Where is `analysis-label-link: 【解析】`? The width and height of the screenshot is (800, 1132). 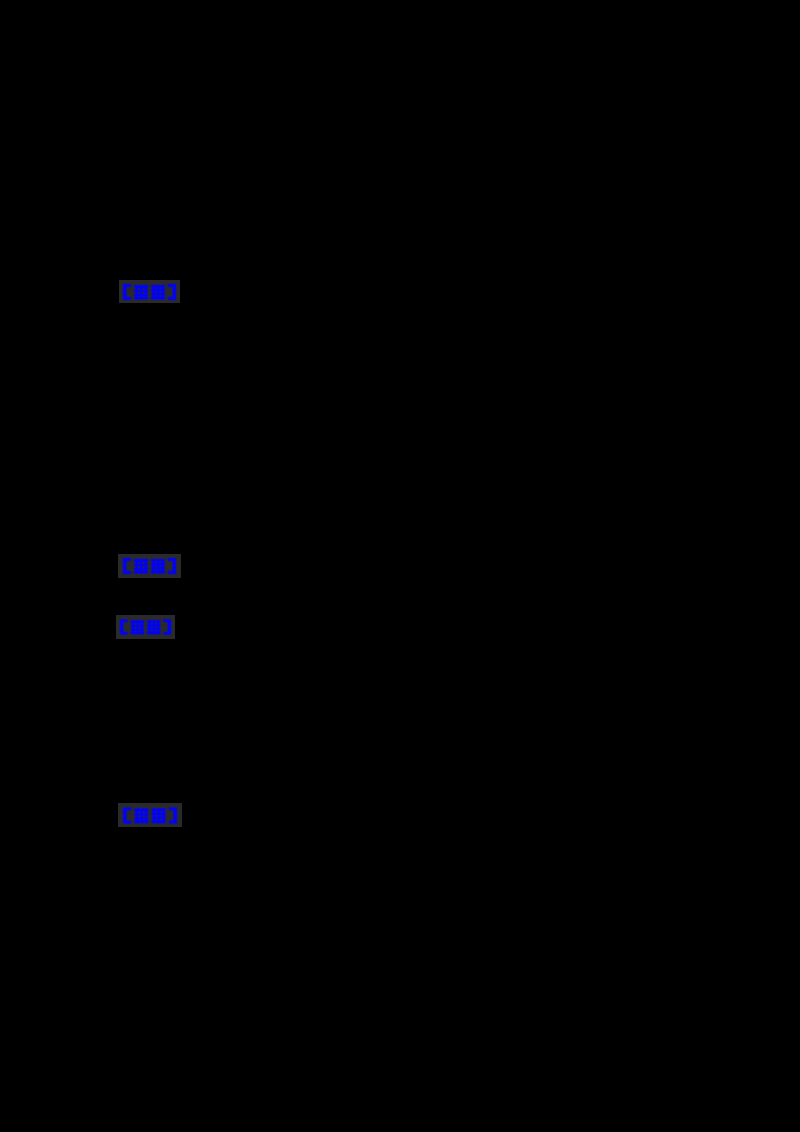
analysis-label-link: 【解析】 is located at coordinates (145, 627).